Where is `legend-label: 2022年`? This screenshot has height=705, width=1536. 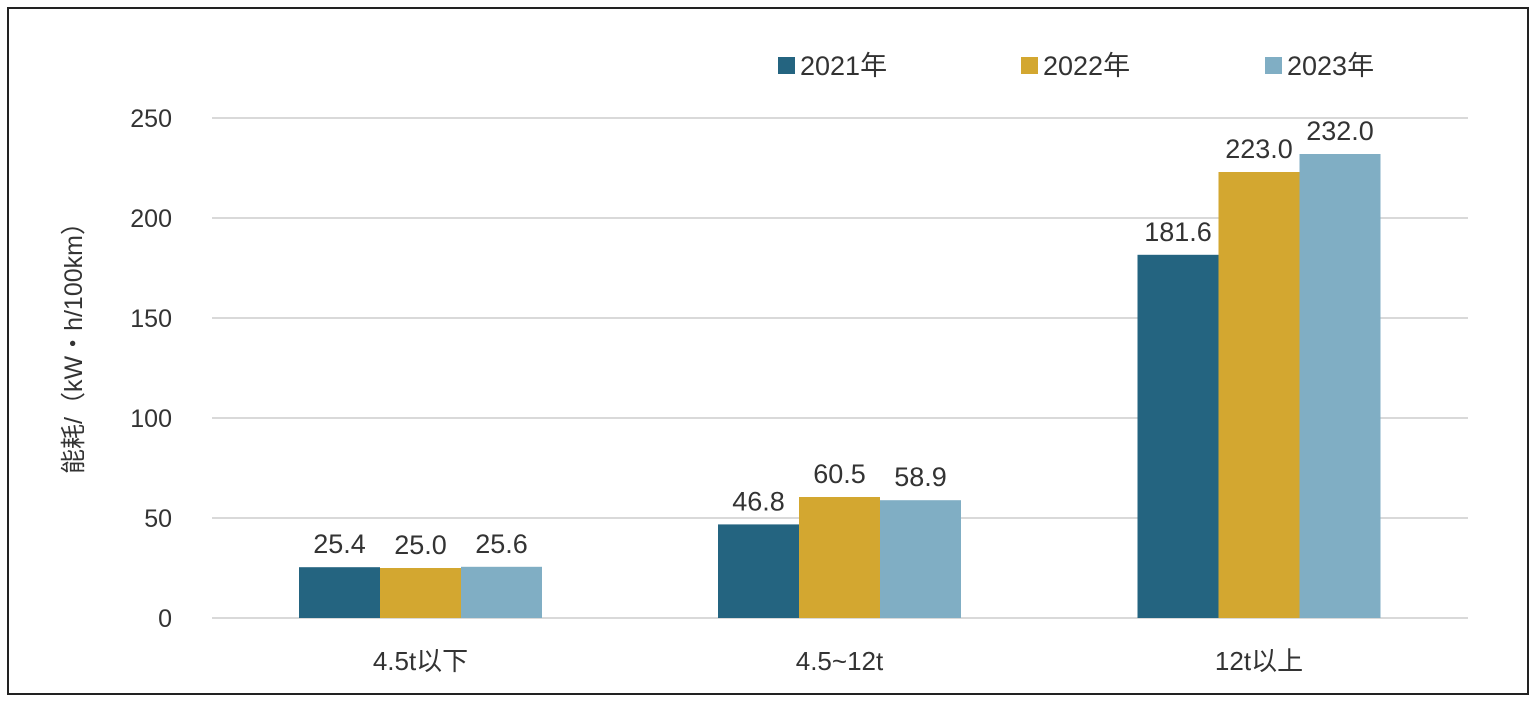
legend-label: 2022年 is located at coordinates (1086, 66).